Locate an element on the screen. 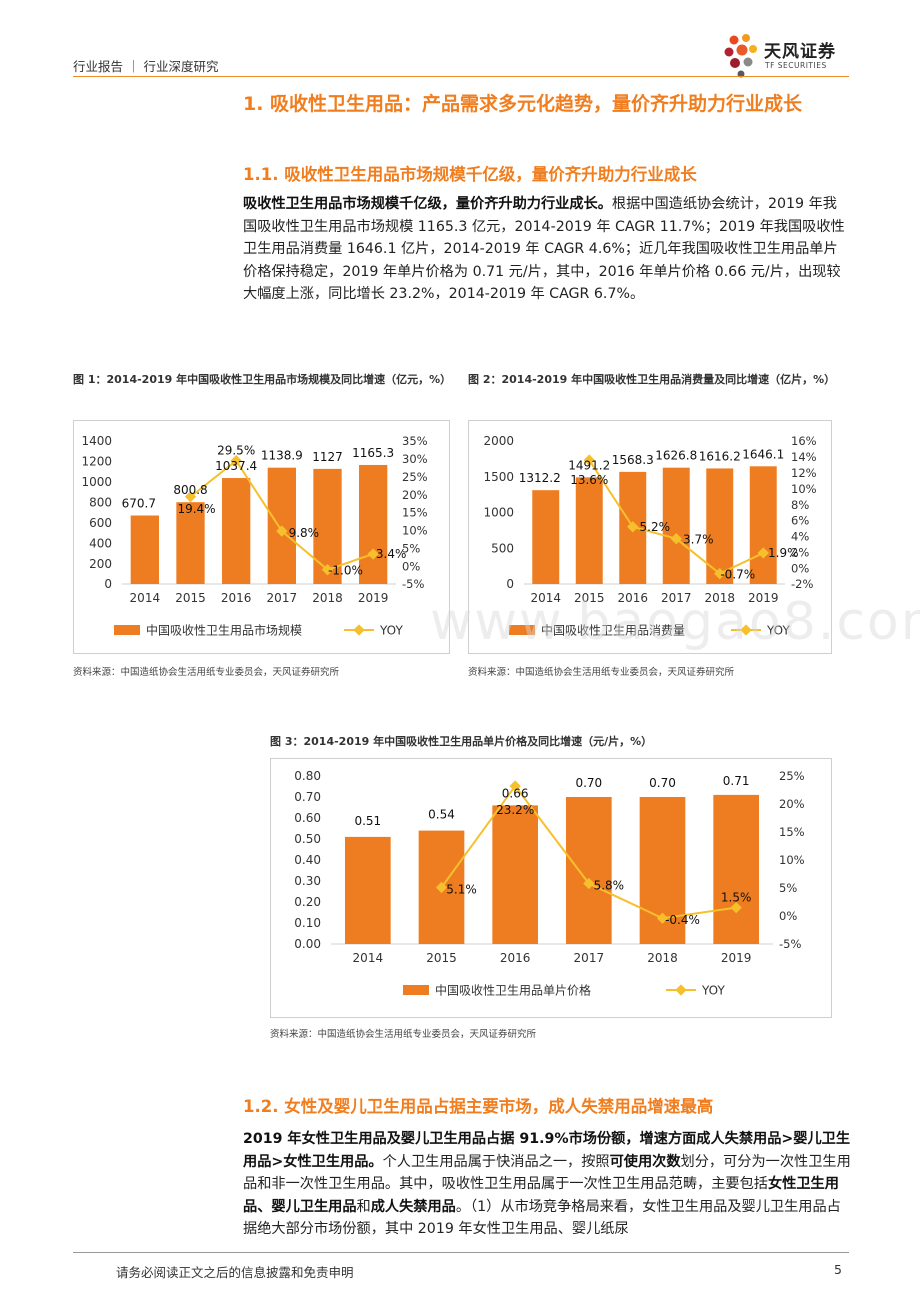 This screenshot has height=1302, width=920. y-left-tick-label: 1500 is located at coordinates (498, 477).